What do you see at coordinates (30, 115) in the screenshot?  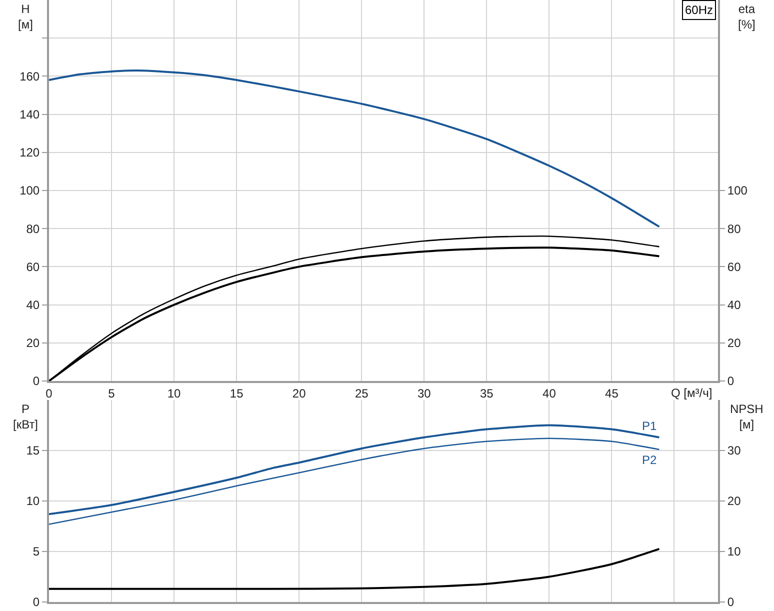 I see `y-tick-label: 140` at bounding box center [30, 115].